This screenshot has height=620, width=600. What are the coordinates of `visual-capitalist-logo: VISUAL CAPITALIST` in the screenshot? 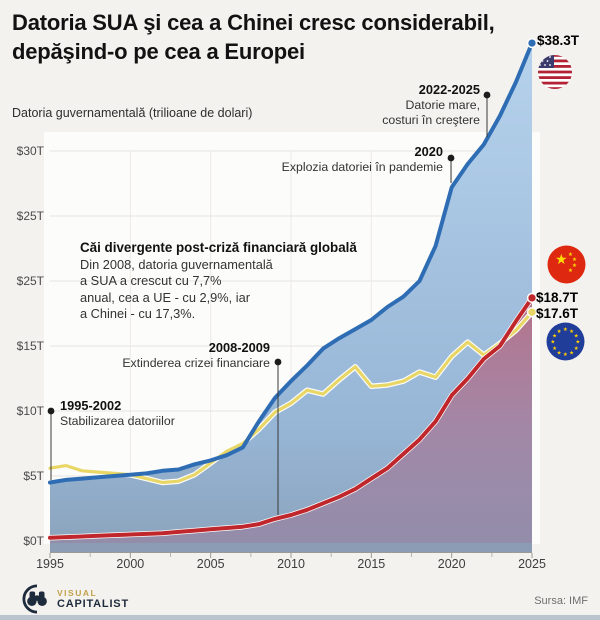 It's located at (75, 599).